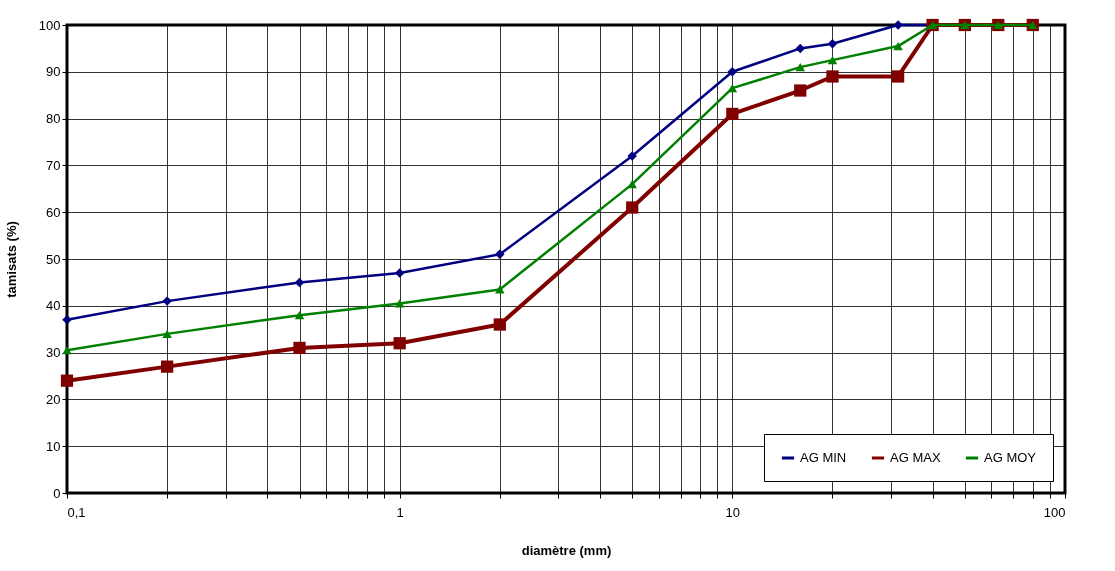 The image size is (1115, 571). I want to click on y-tick-label: 100, so click(49, 25).